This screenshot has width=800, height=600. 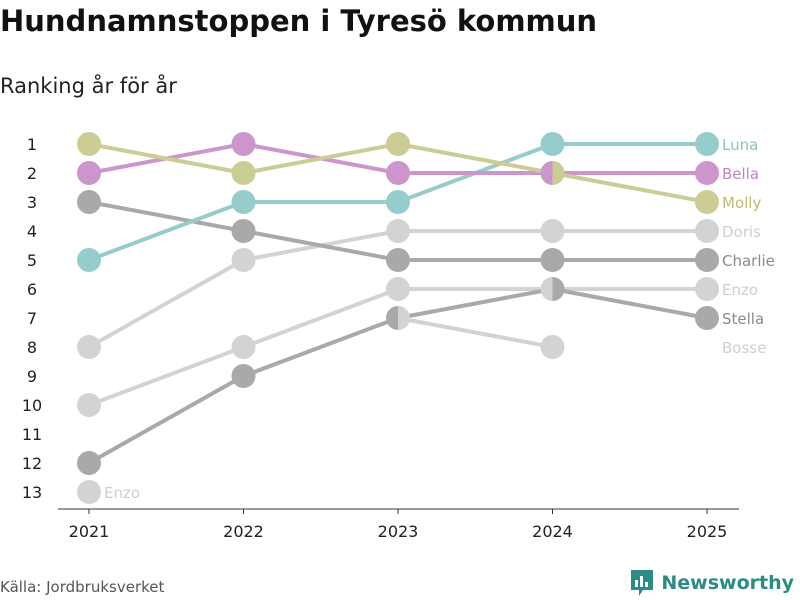 I want to click on x-tick-label: 2021, so click(x=89, y=531).